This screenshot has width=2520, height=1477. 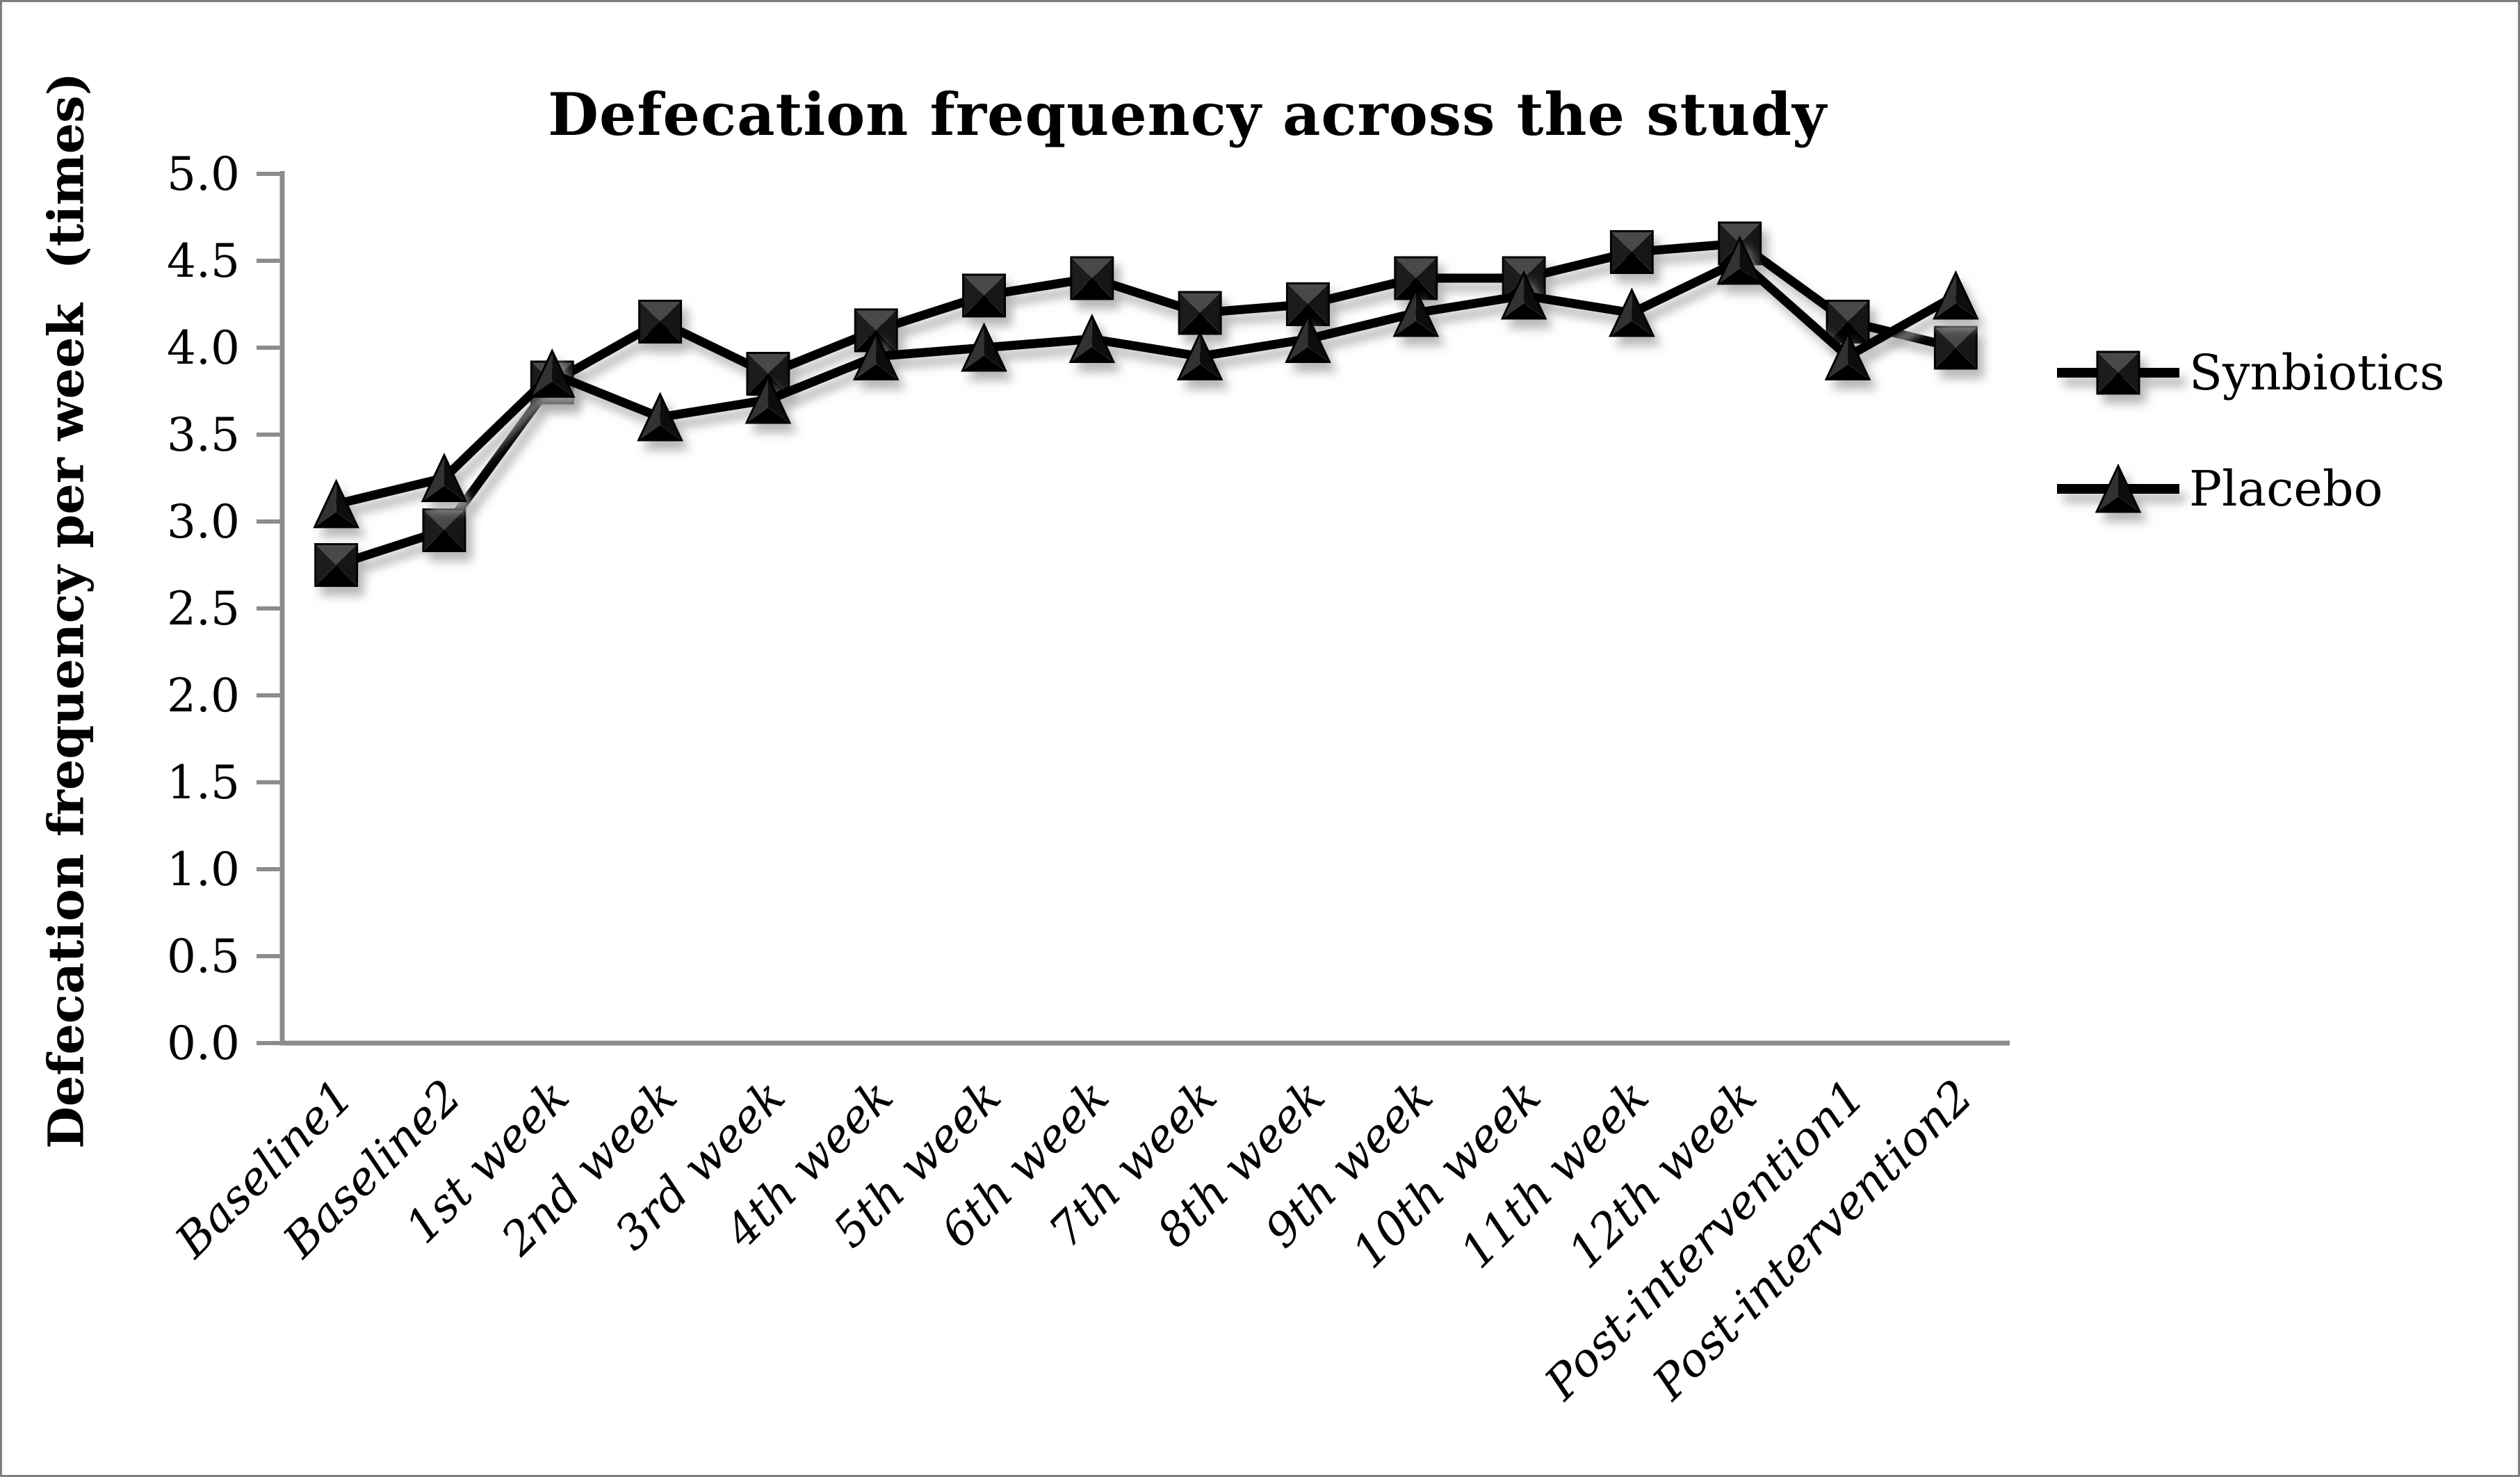 I want to click on y-tick-label: 3.0, so click(x=204, y=522).